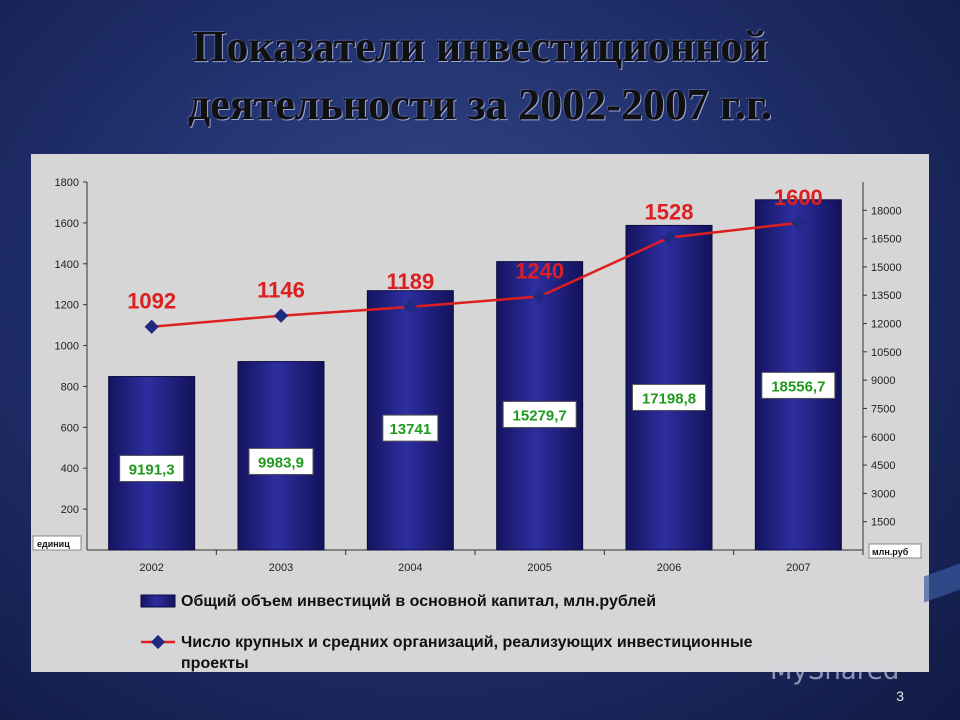 The width and height of the screenshot is (960, 720). I want to click on x-tick-label: 2005, so click(539, 568).